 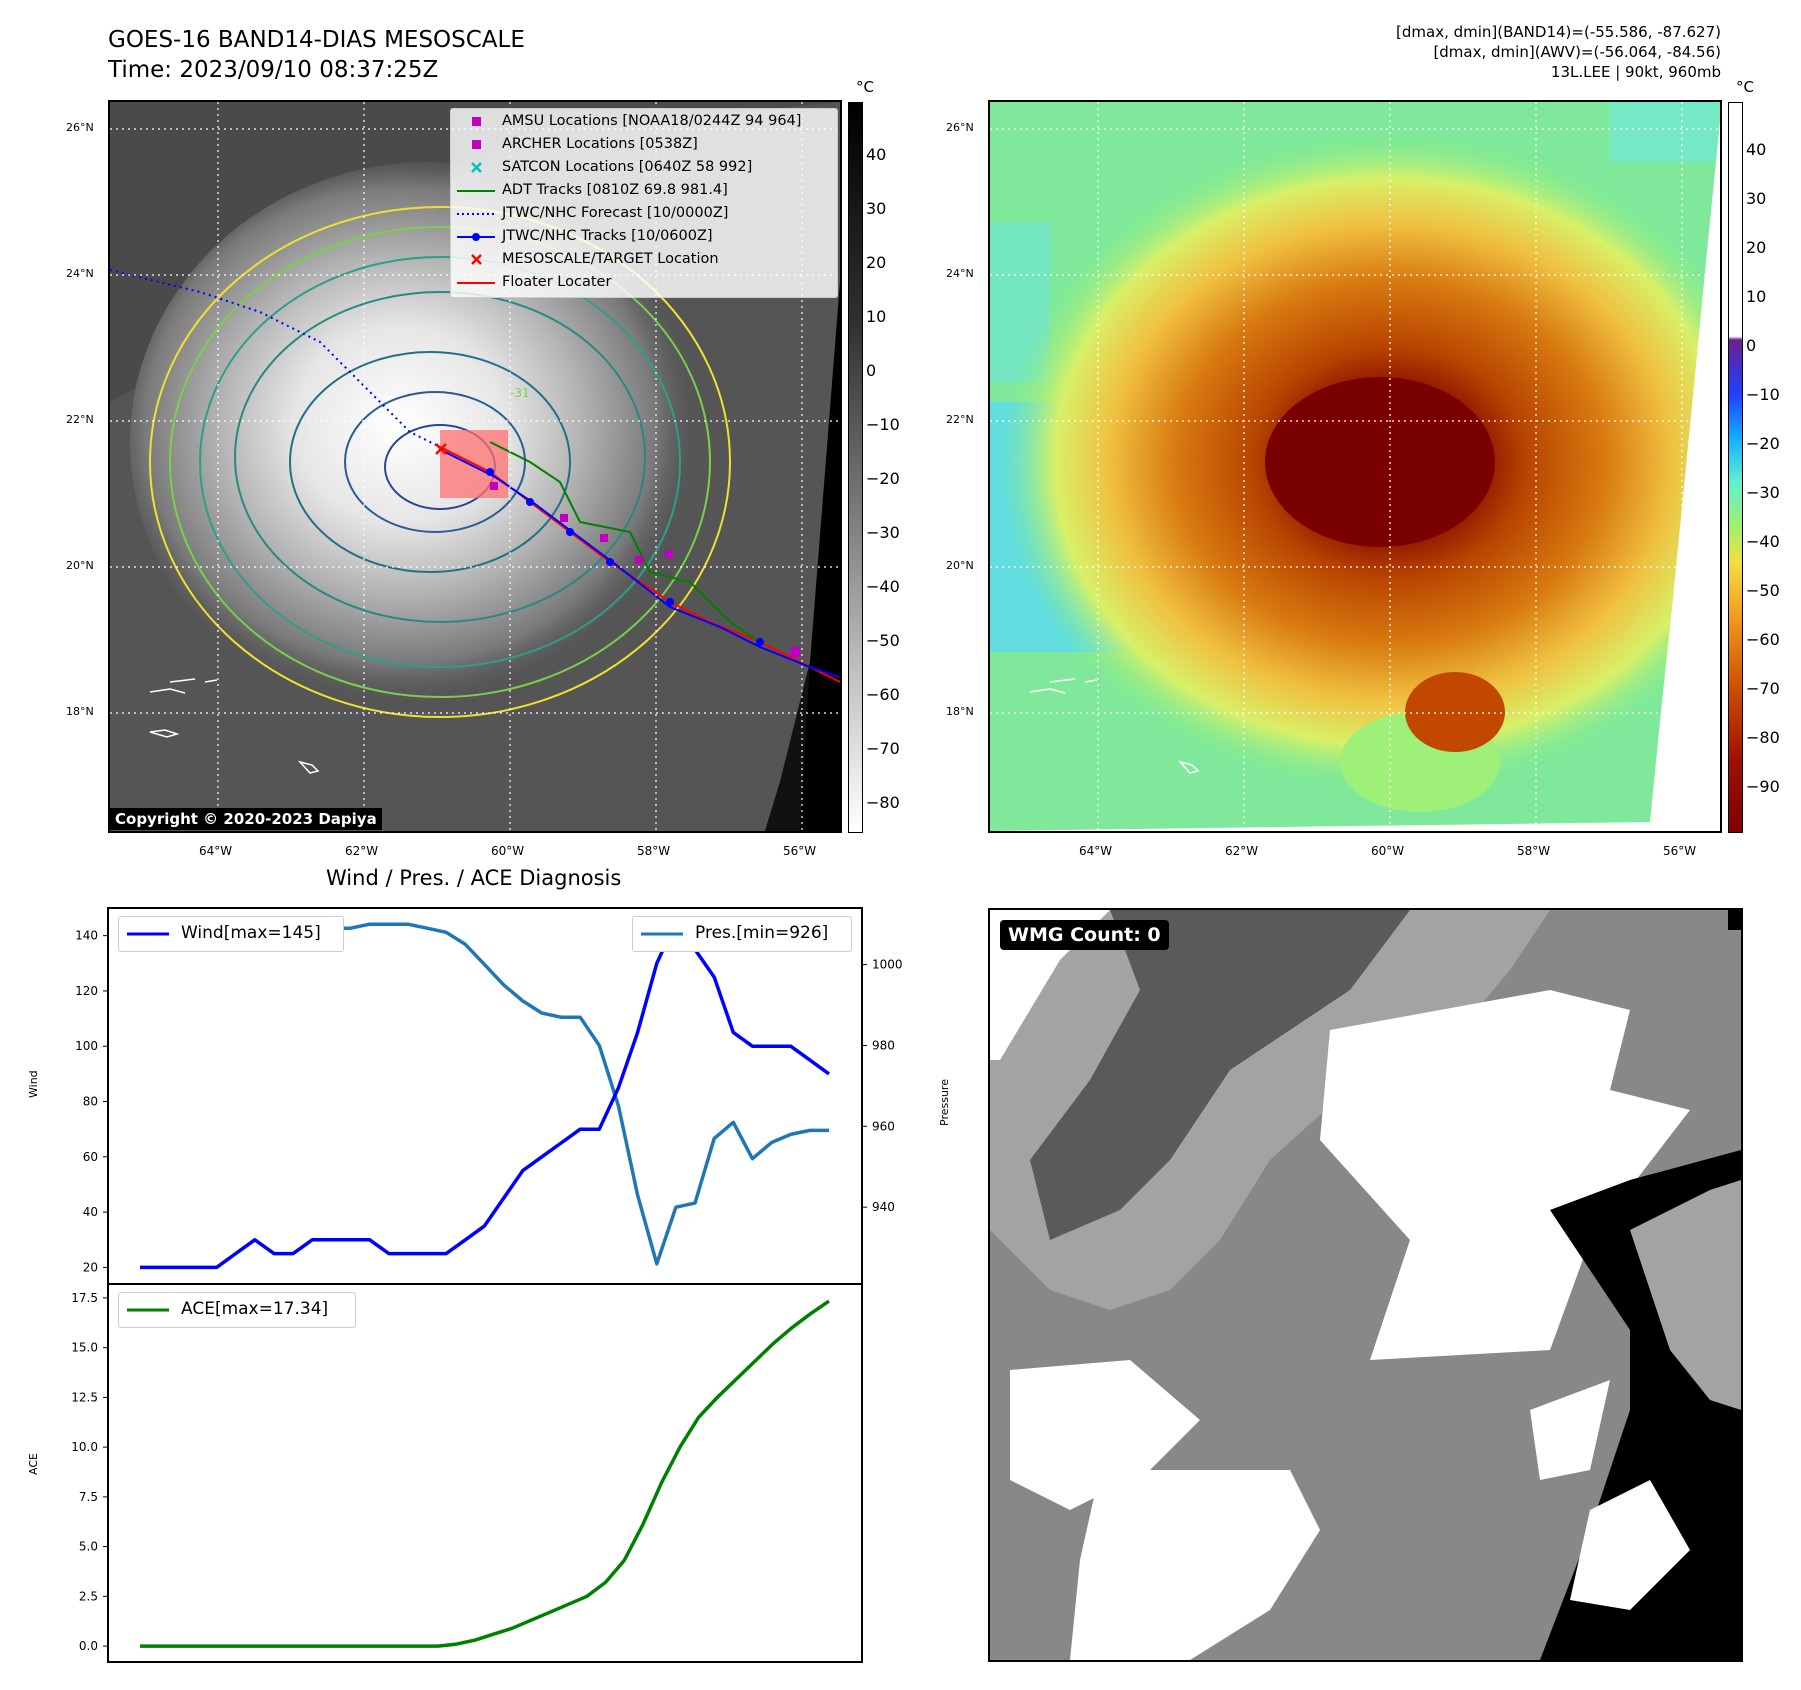 I want to click on wind-tick-label: 120, so click(x=86, y=991).